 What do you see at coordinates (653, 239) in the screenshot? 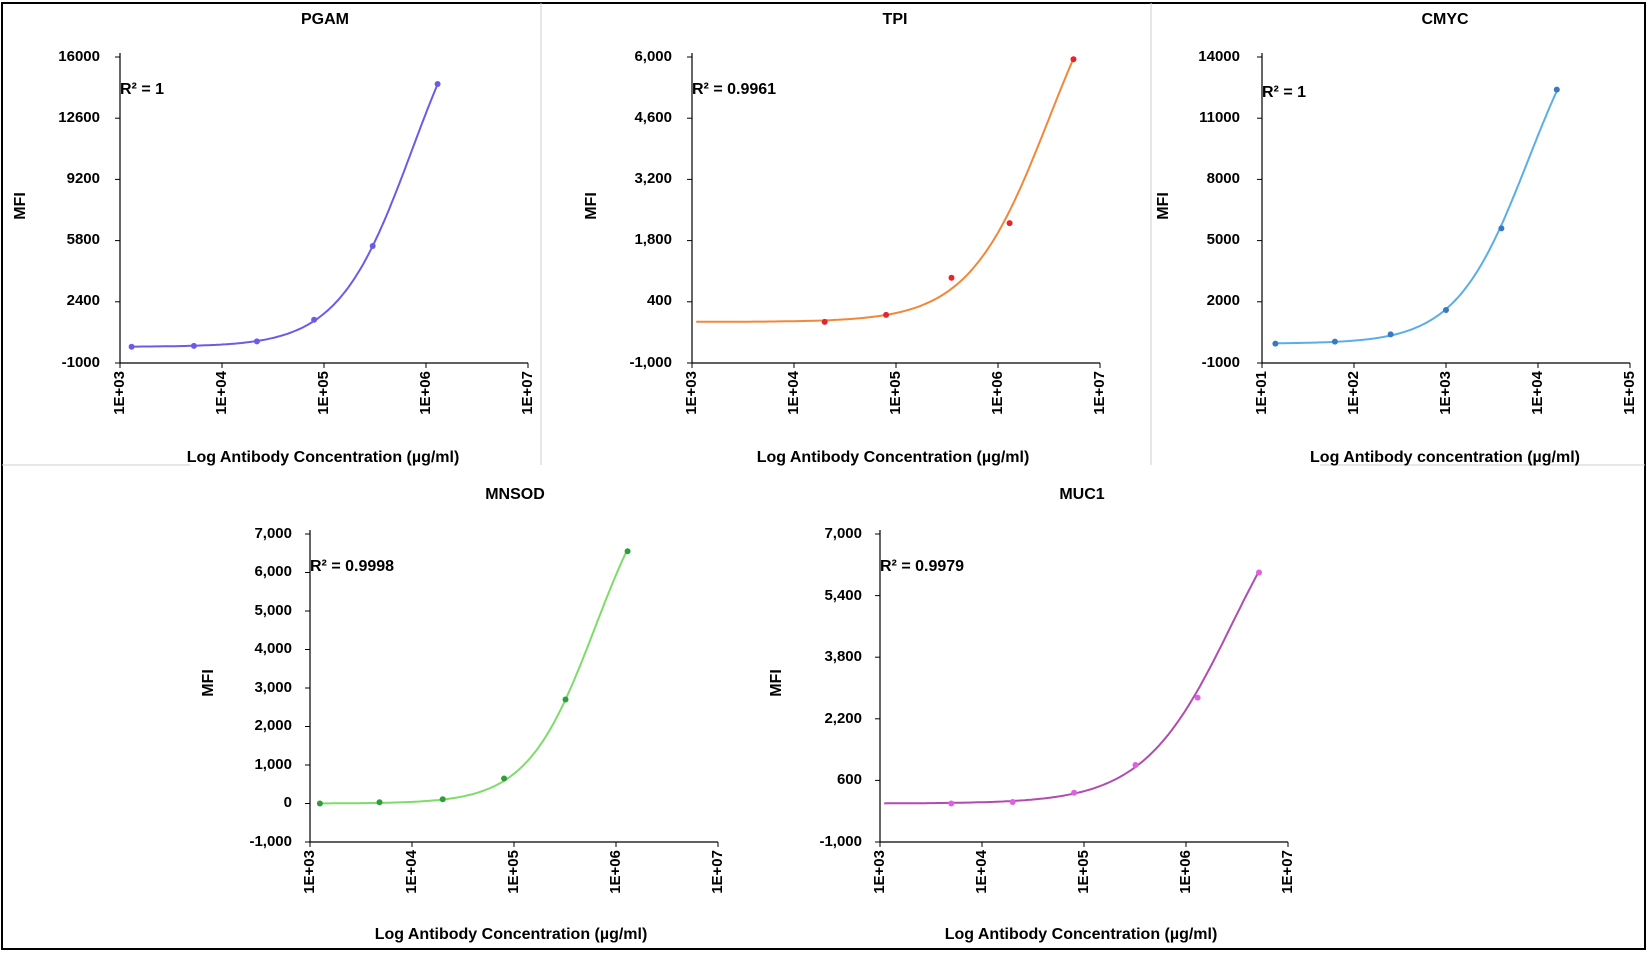
I see `y-tick-label: 1,800` at bounding box center [653, 239].